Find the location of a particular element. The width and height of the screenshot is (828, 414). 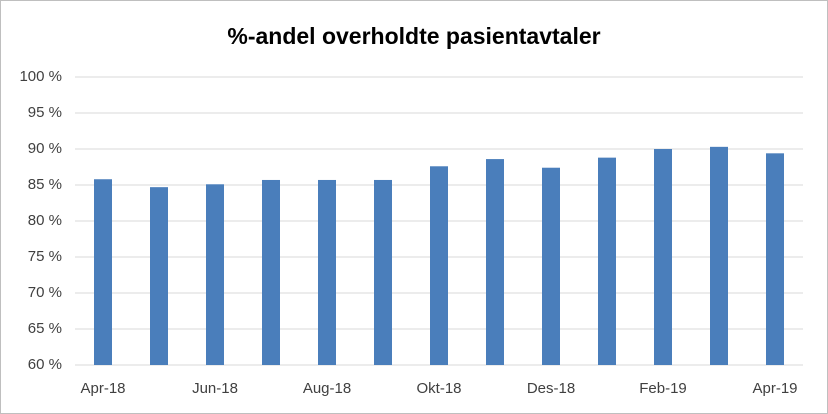

y-tick-label: 100 % is located at coordinates (40, 76).